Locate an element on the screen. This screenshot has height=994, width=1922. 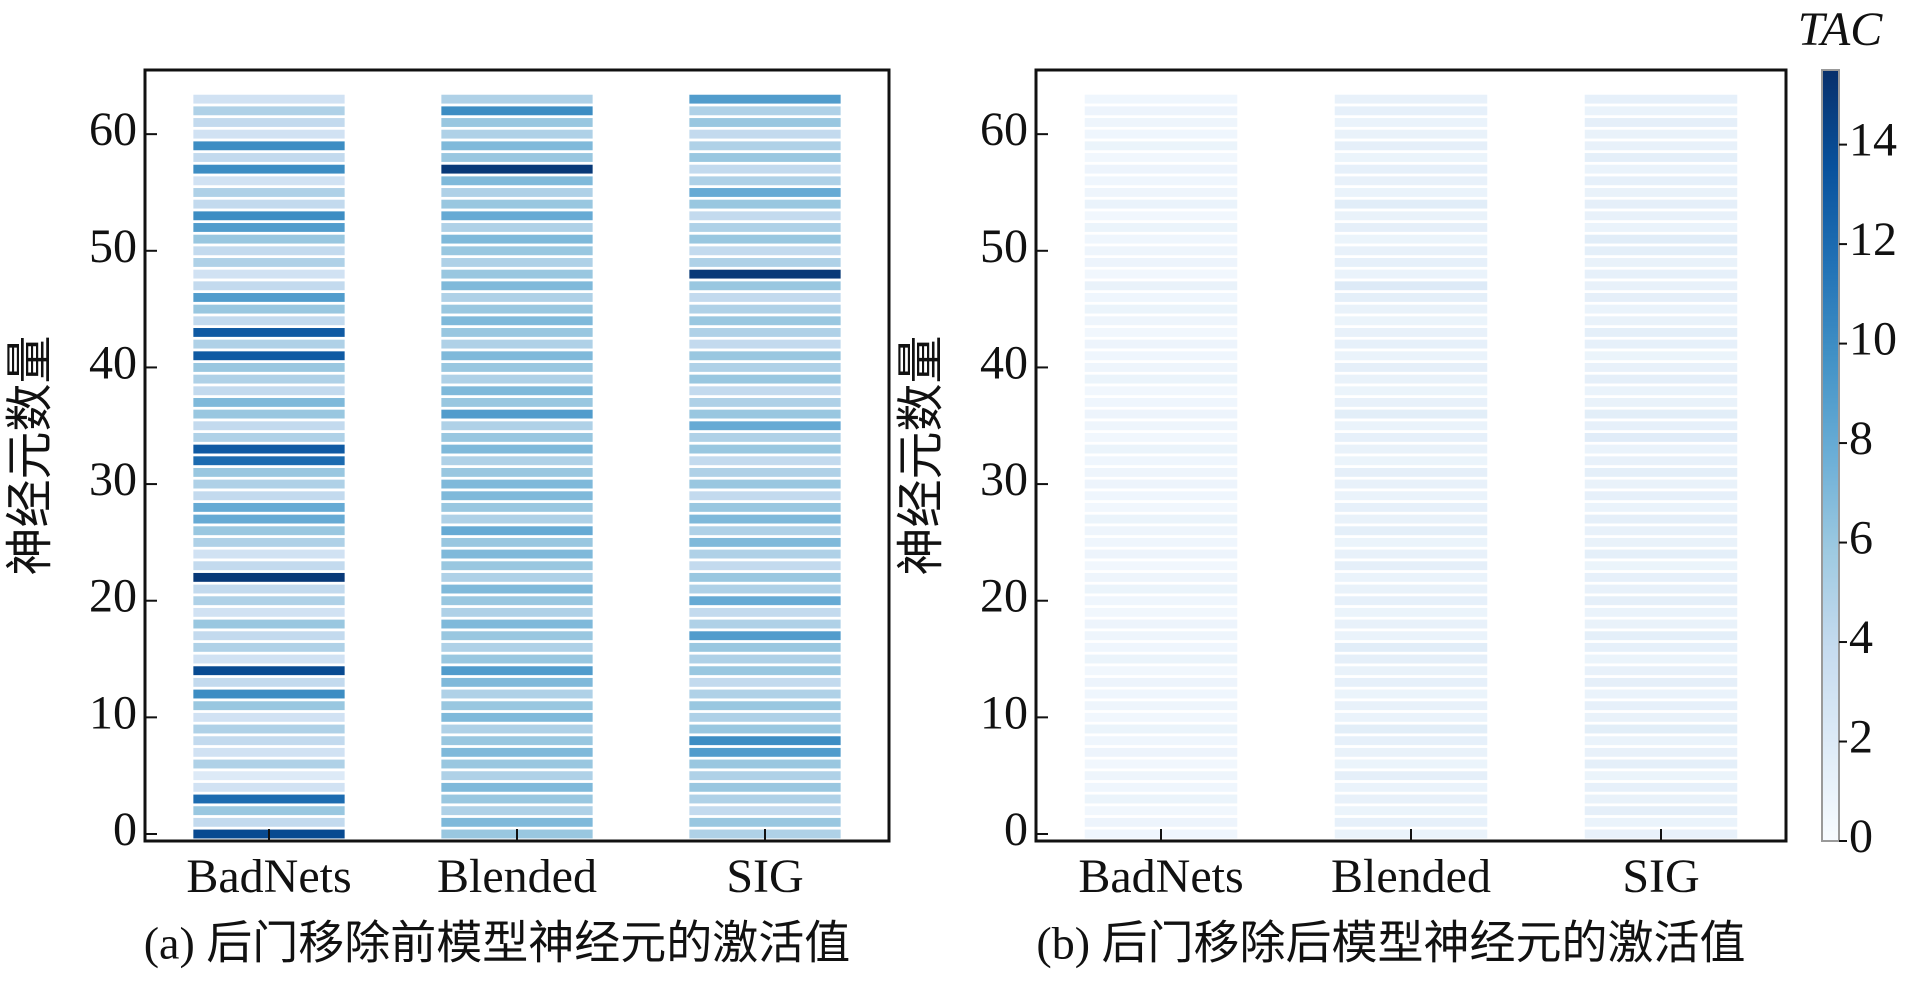
colorbar-label: TAC is located at coordinates (1840, 29).